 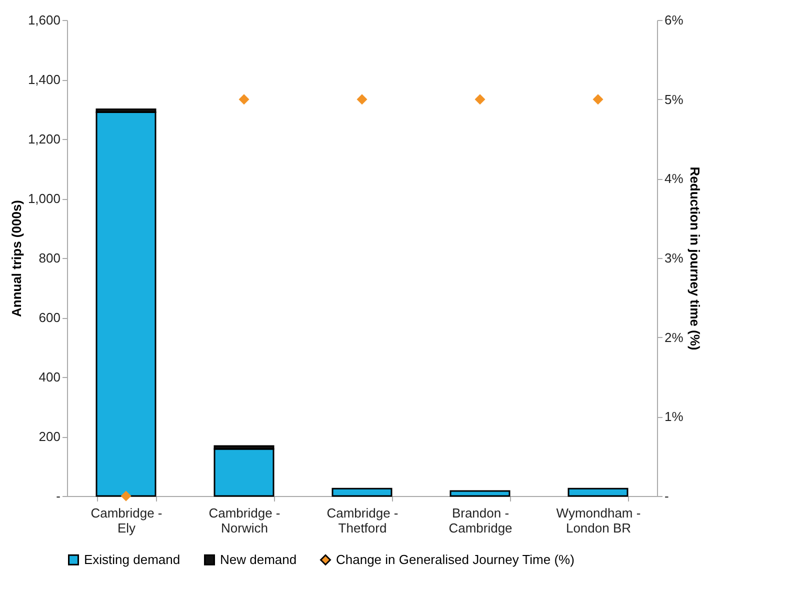 I want to click on y-tick-label: 200, so click(x=49, y=436).